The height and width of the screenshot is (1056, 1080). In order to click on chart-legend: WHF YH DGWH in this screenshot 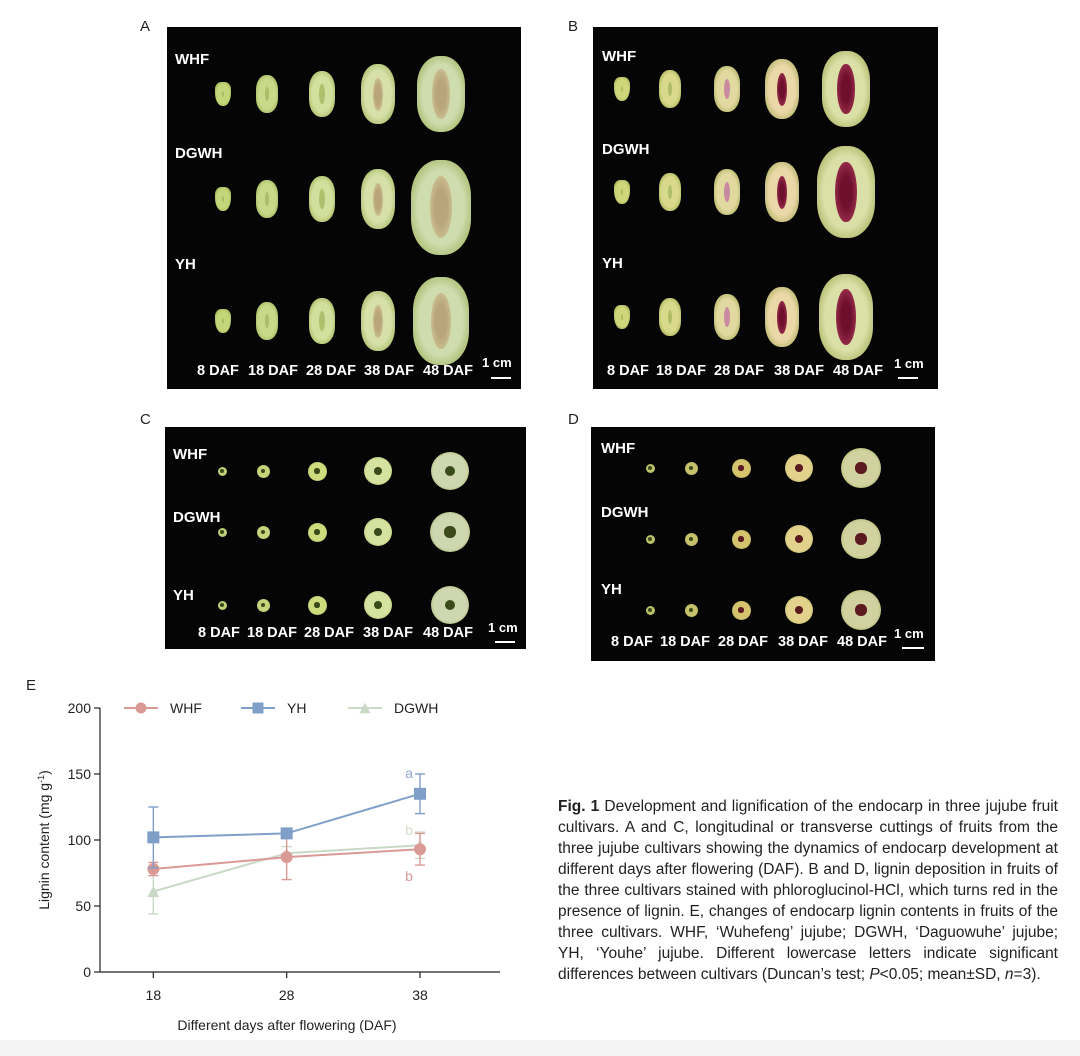, I will do `click(281, 708)`.